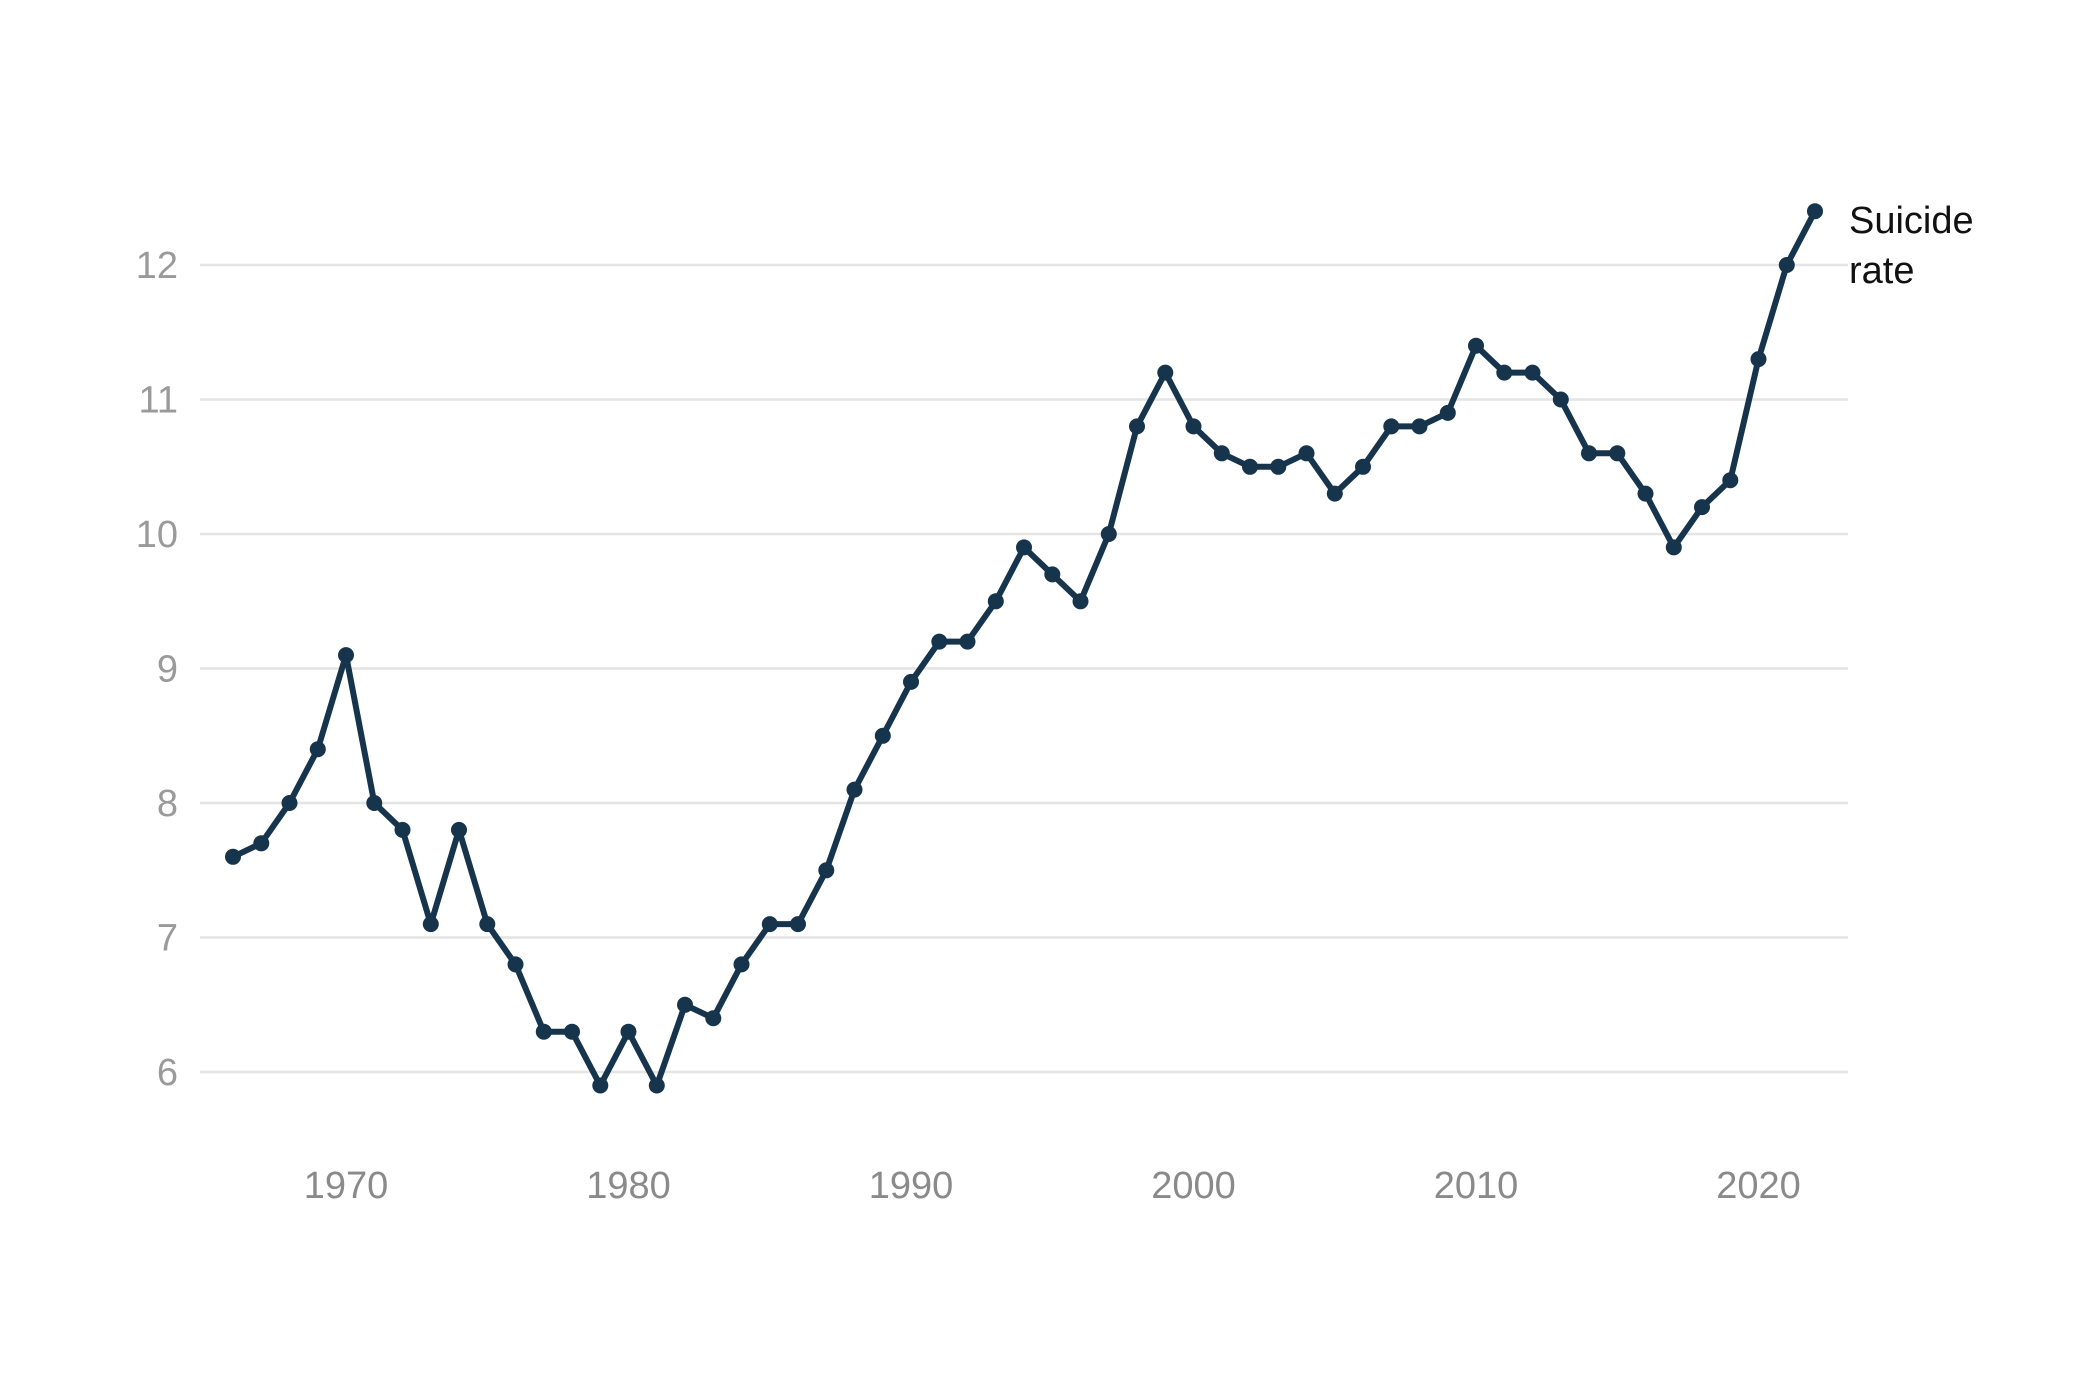 The width and height of the screenshot is (2099, 1399). I want to click on data-point-2020, so click(1758, 359).